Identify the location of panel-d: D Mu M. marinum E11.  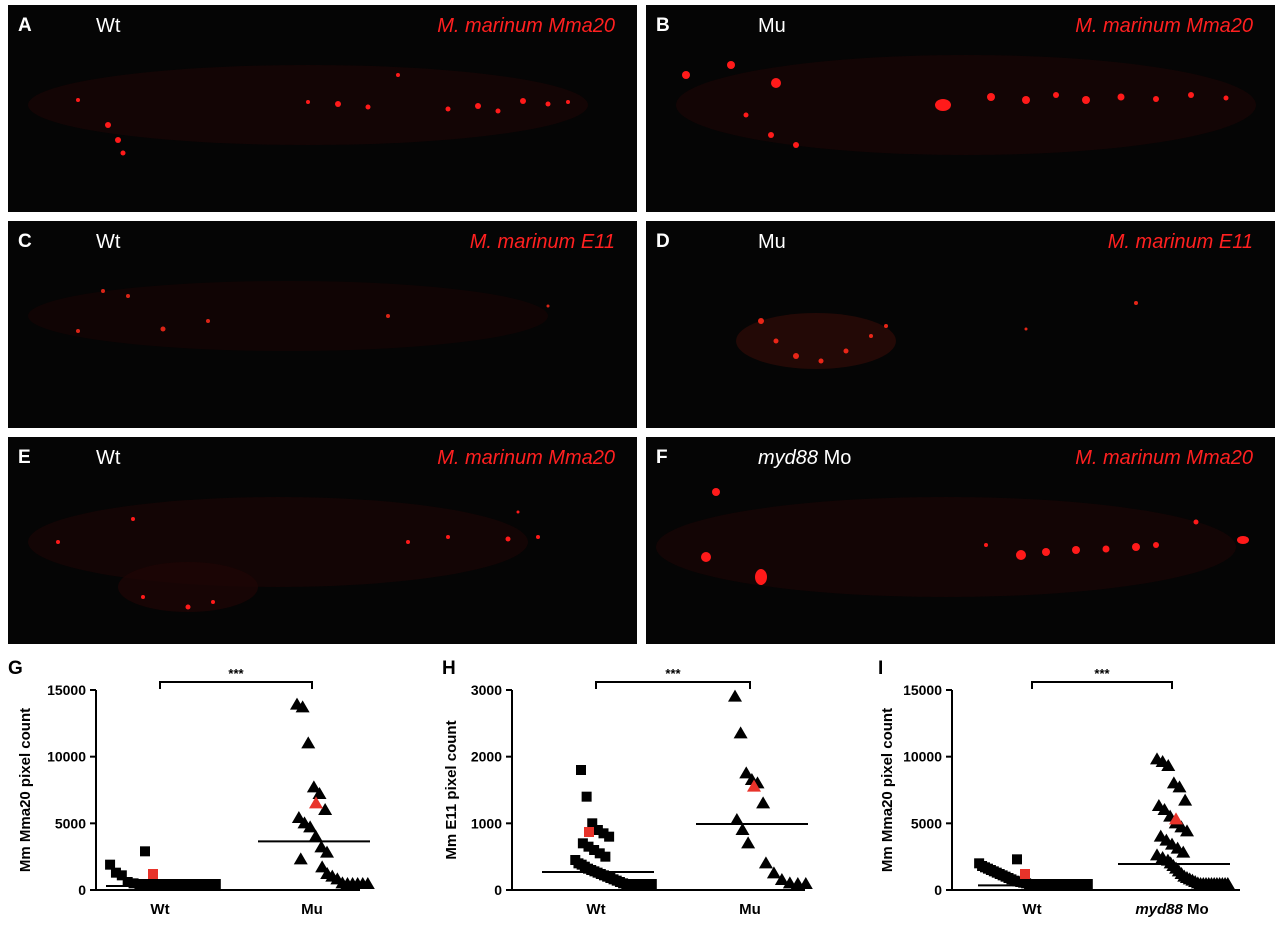
(960, 324).